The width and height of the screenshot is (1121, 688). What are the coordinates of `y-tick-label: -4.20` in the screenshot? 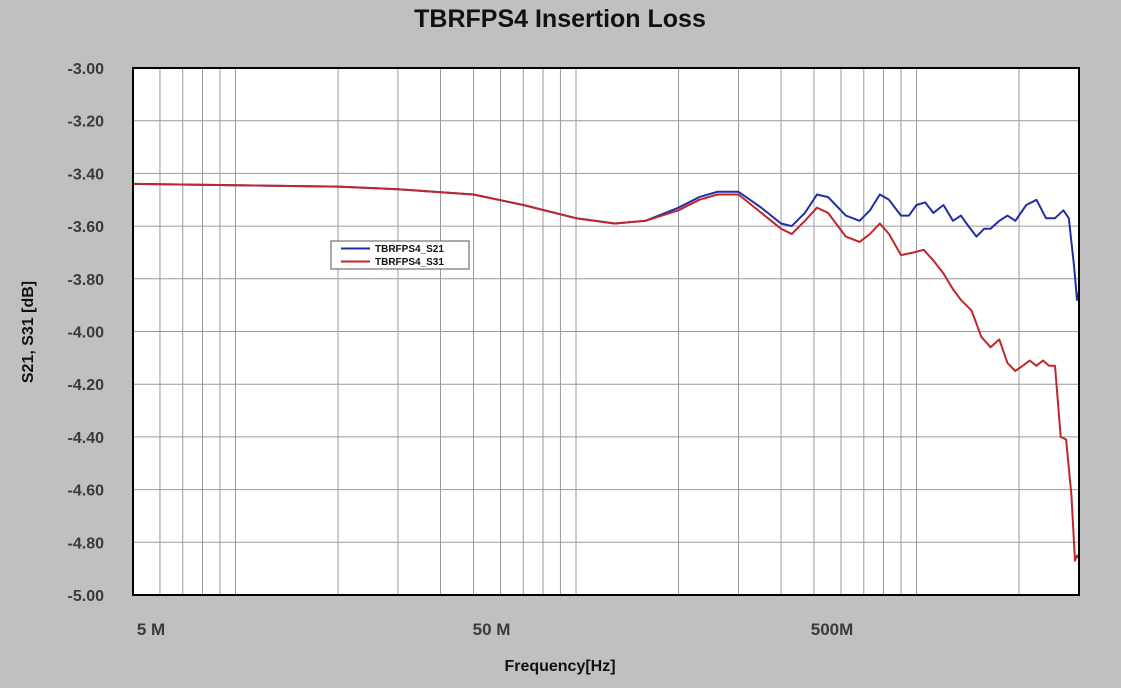 It's located at (86, 385).